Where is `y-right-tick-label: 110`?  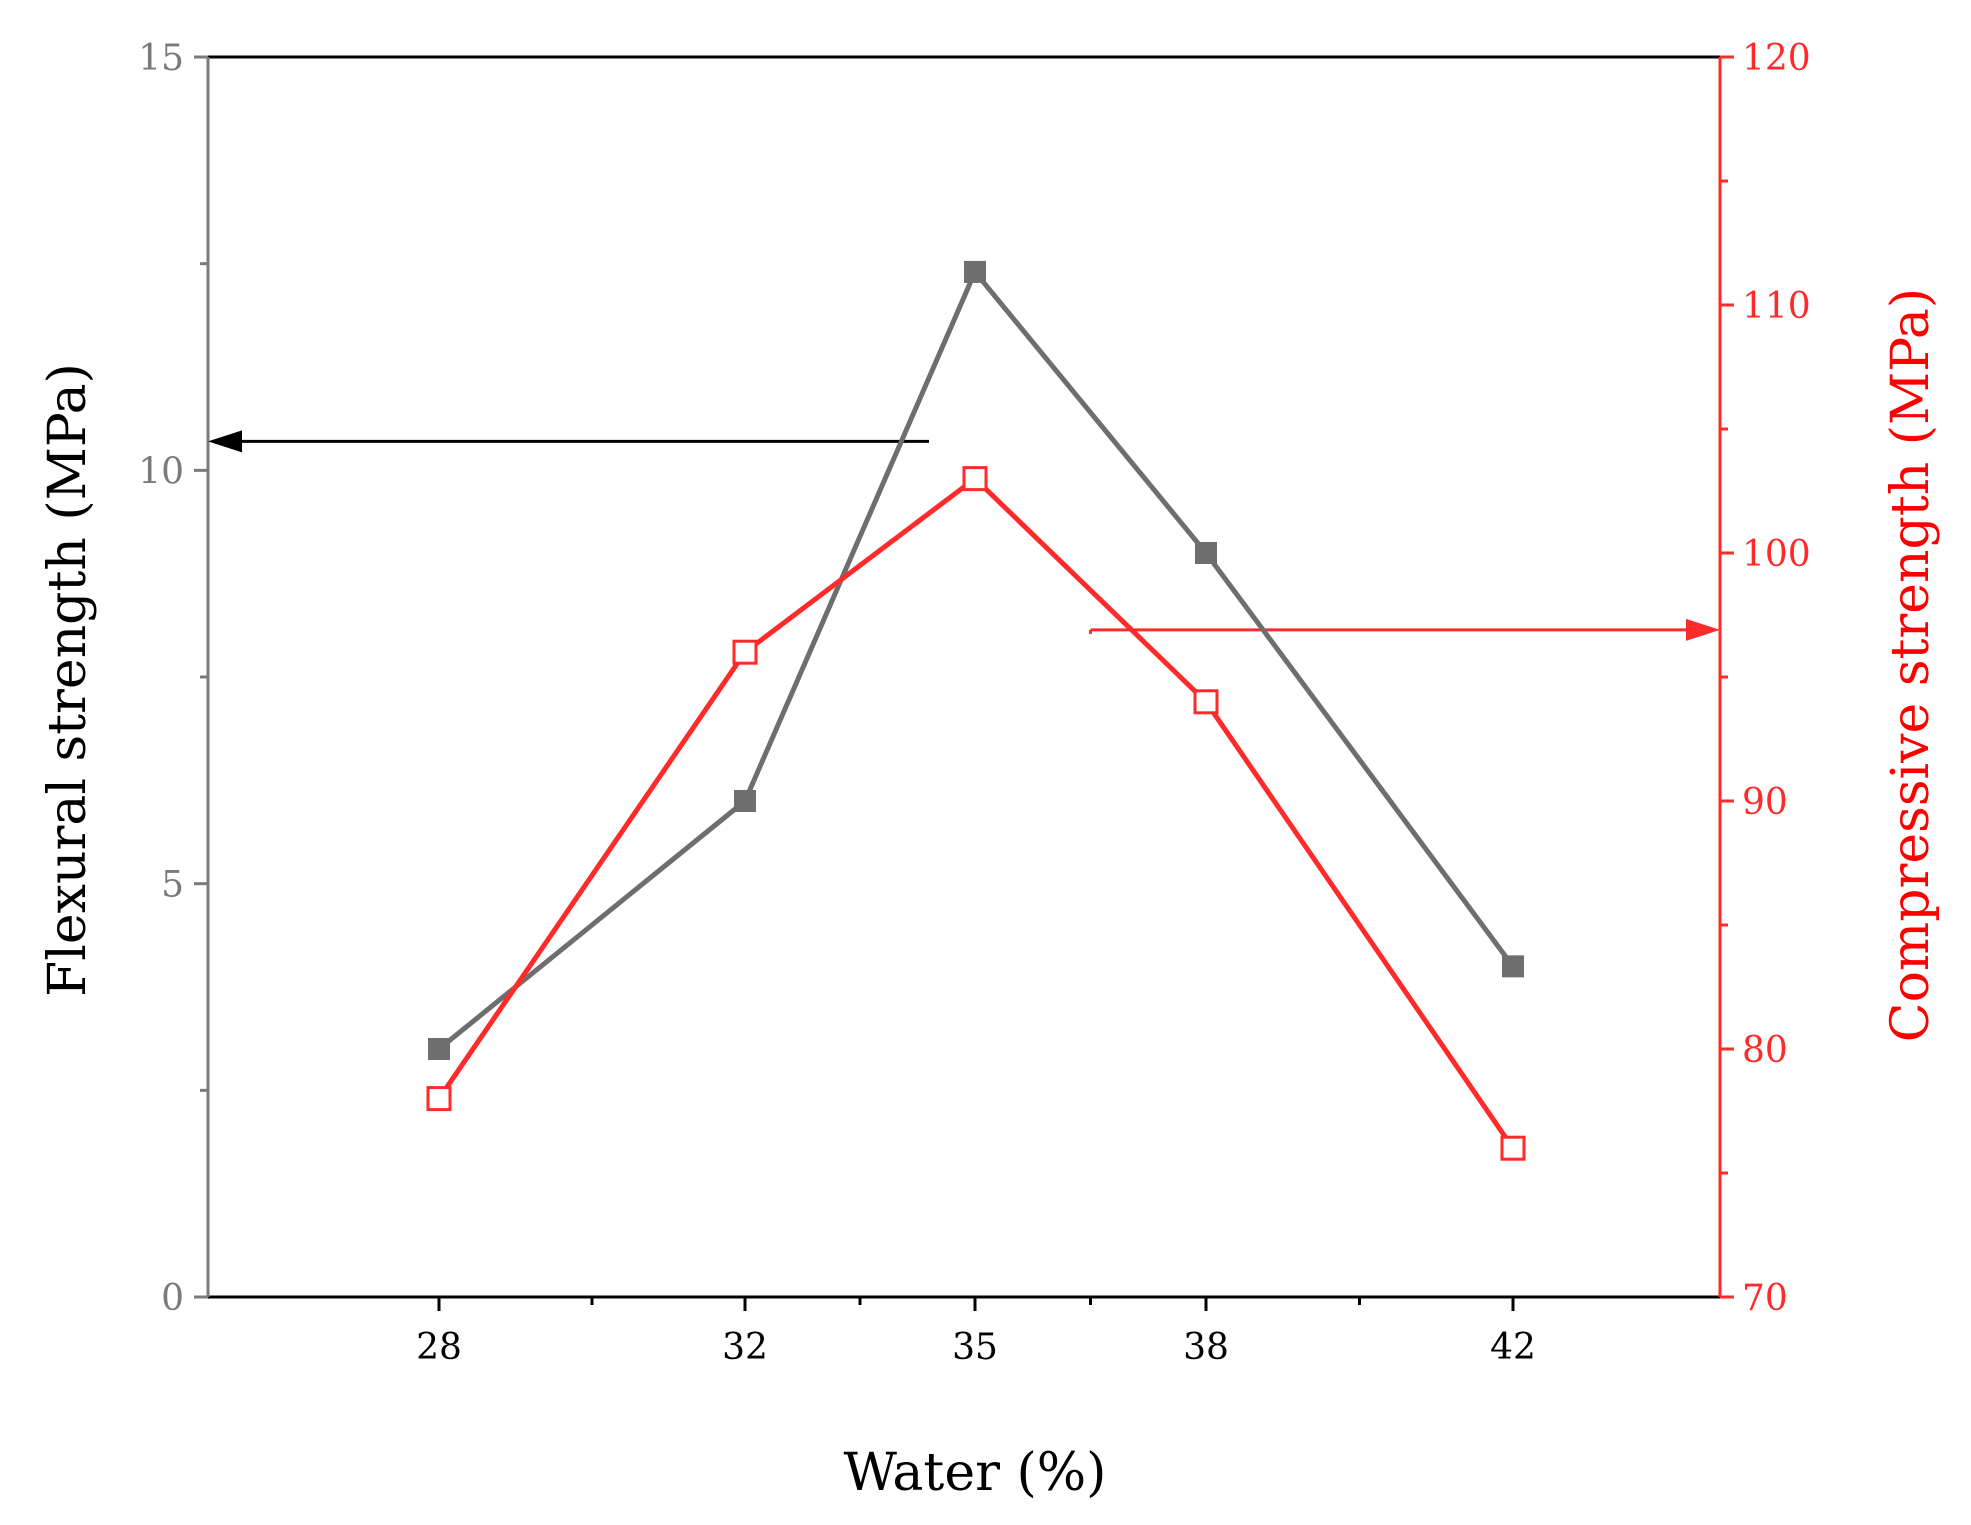 y-right-tick-label: 110 is located at coordinates (1776, 306).